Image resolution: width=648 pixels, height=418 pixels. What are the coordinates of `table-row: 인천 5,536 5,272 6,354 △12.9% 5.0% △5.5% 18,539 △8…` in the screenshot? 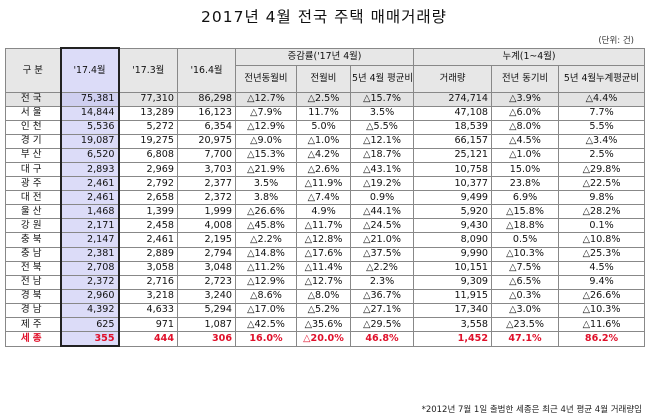 It's located at (325, 127).